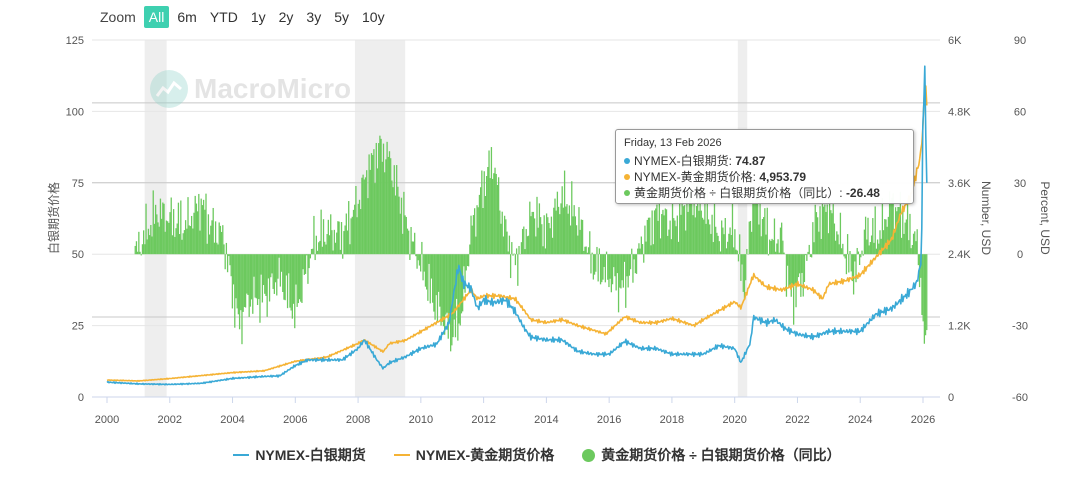 This screenshot has width=1074, height=484. I want to click on legend-label: 黄金期货价格 ÷ 白银期货价格（同比）, so click(721, 455).